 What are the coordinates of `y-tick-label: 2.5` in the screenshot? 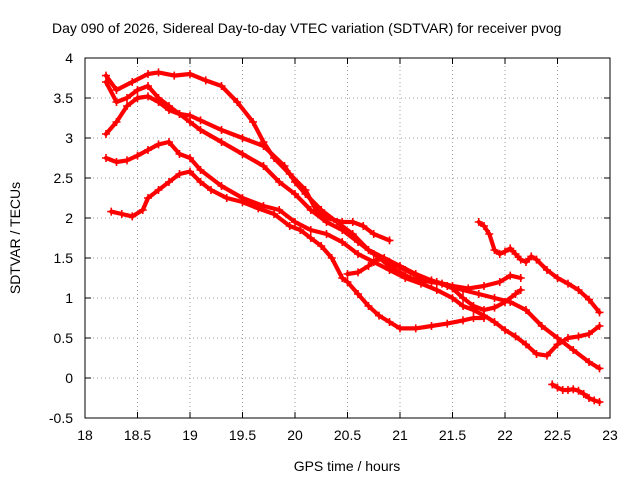 It's located at (64, 178).